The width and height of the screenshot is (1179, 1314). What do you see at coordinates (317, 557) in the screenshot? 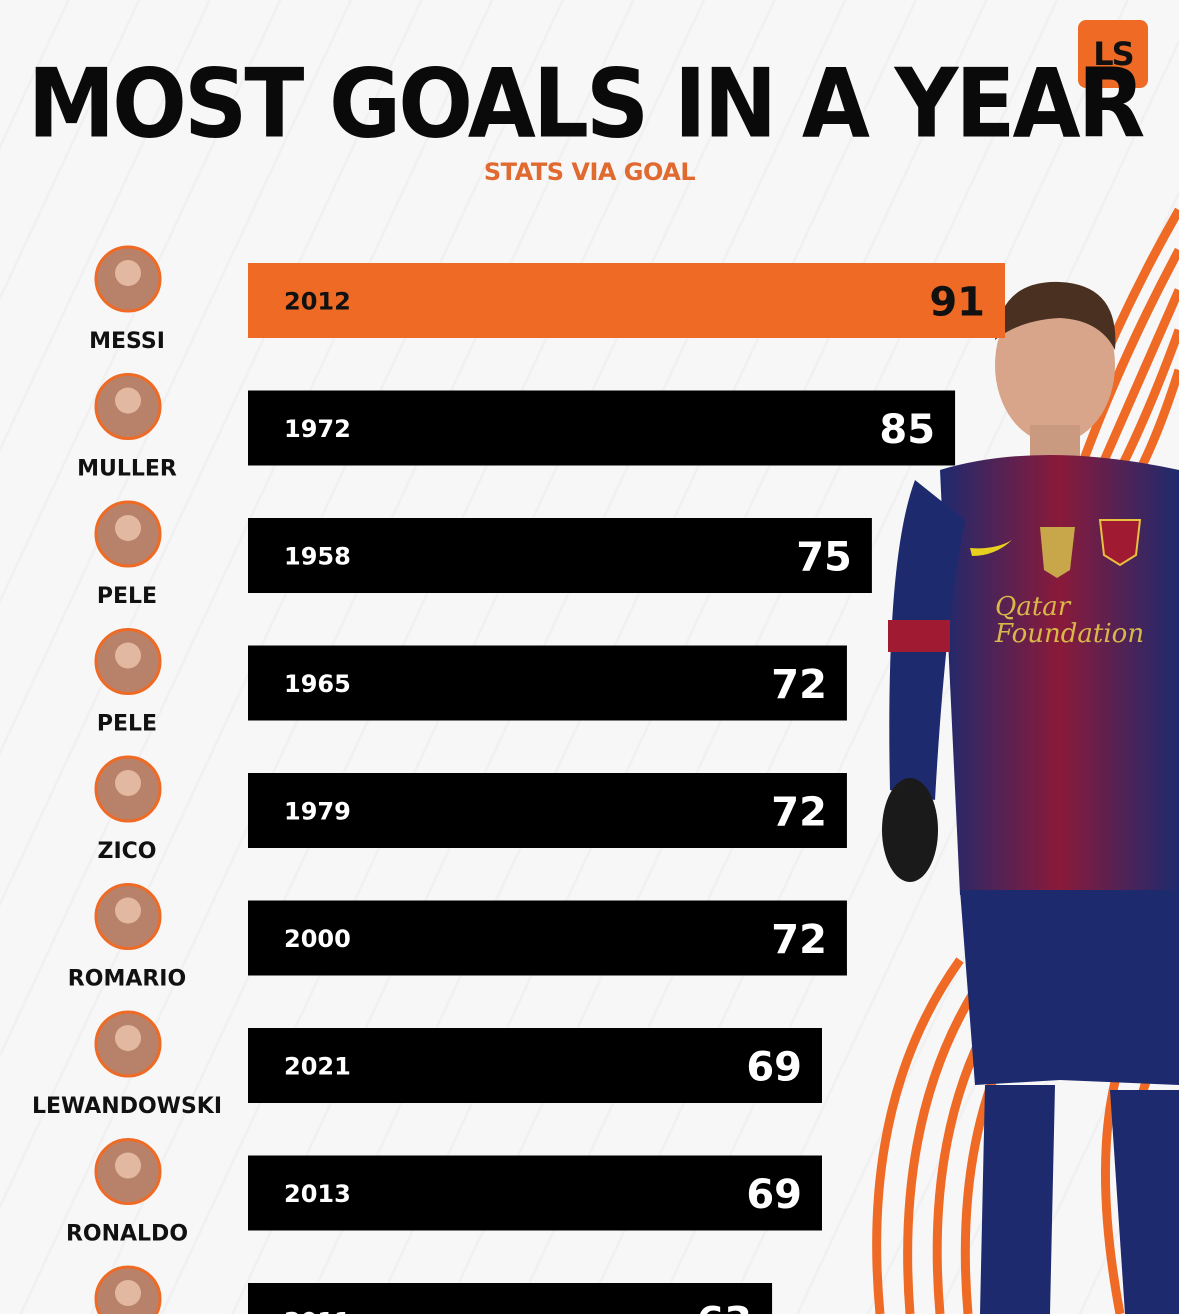
I see `bar-year-label: 1958` at bounding box center [317, 557].